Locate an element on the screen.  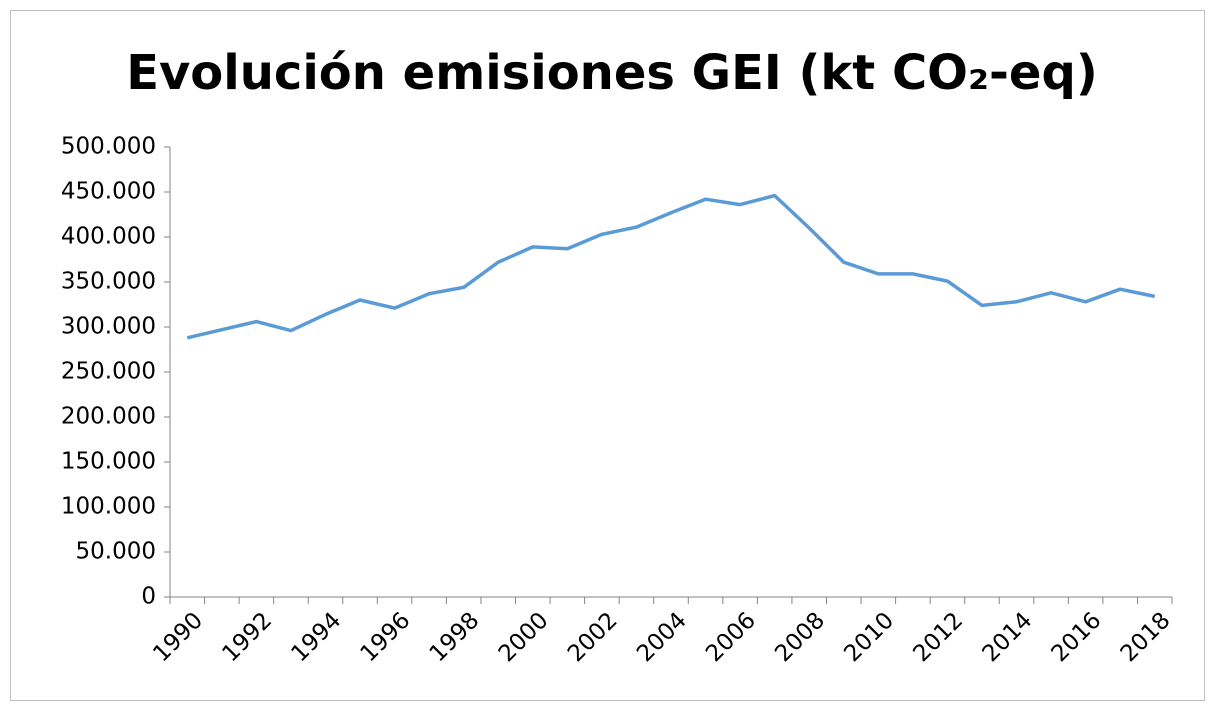
chart-title: Evolución emisiones GEI (kt CO₂-eq) is located at coordinates (612, 73).